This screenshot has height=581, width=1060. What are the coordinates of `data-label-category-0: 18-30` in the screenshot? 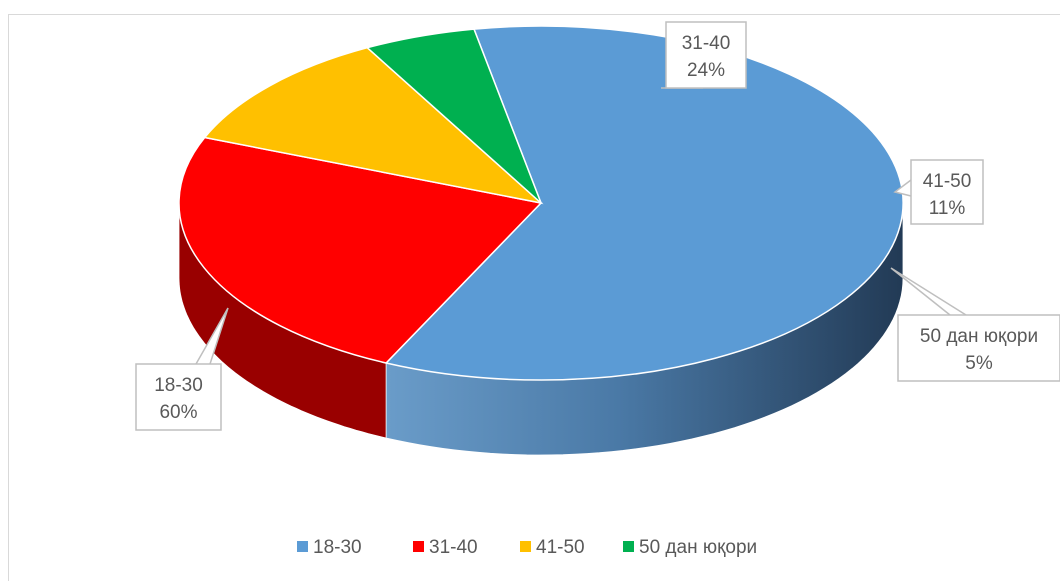 It's located at (178, 385).